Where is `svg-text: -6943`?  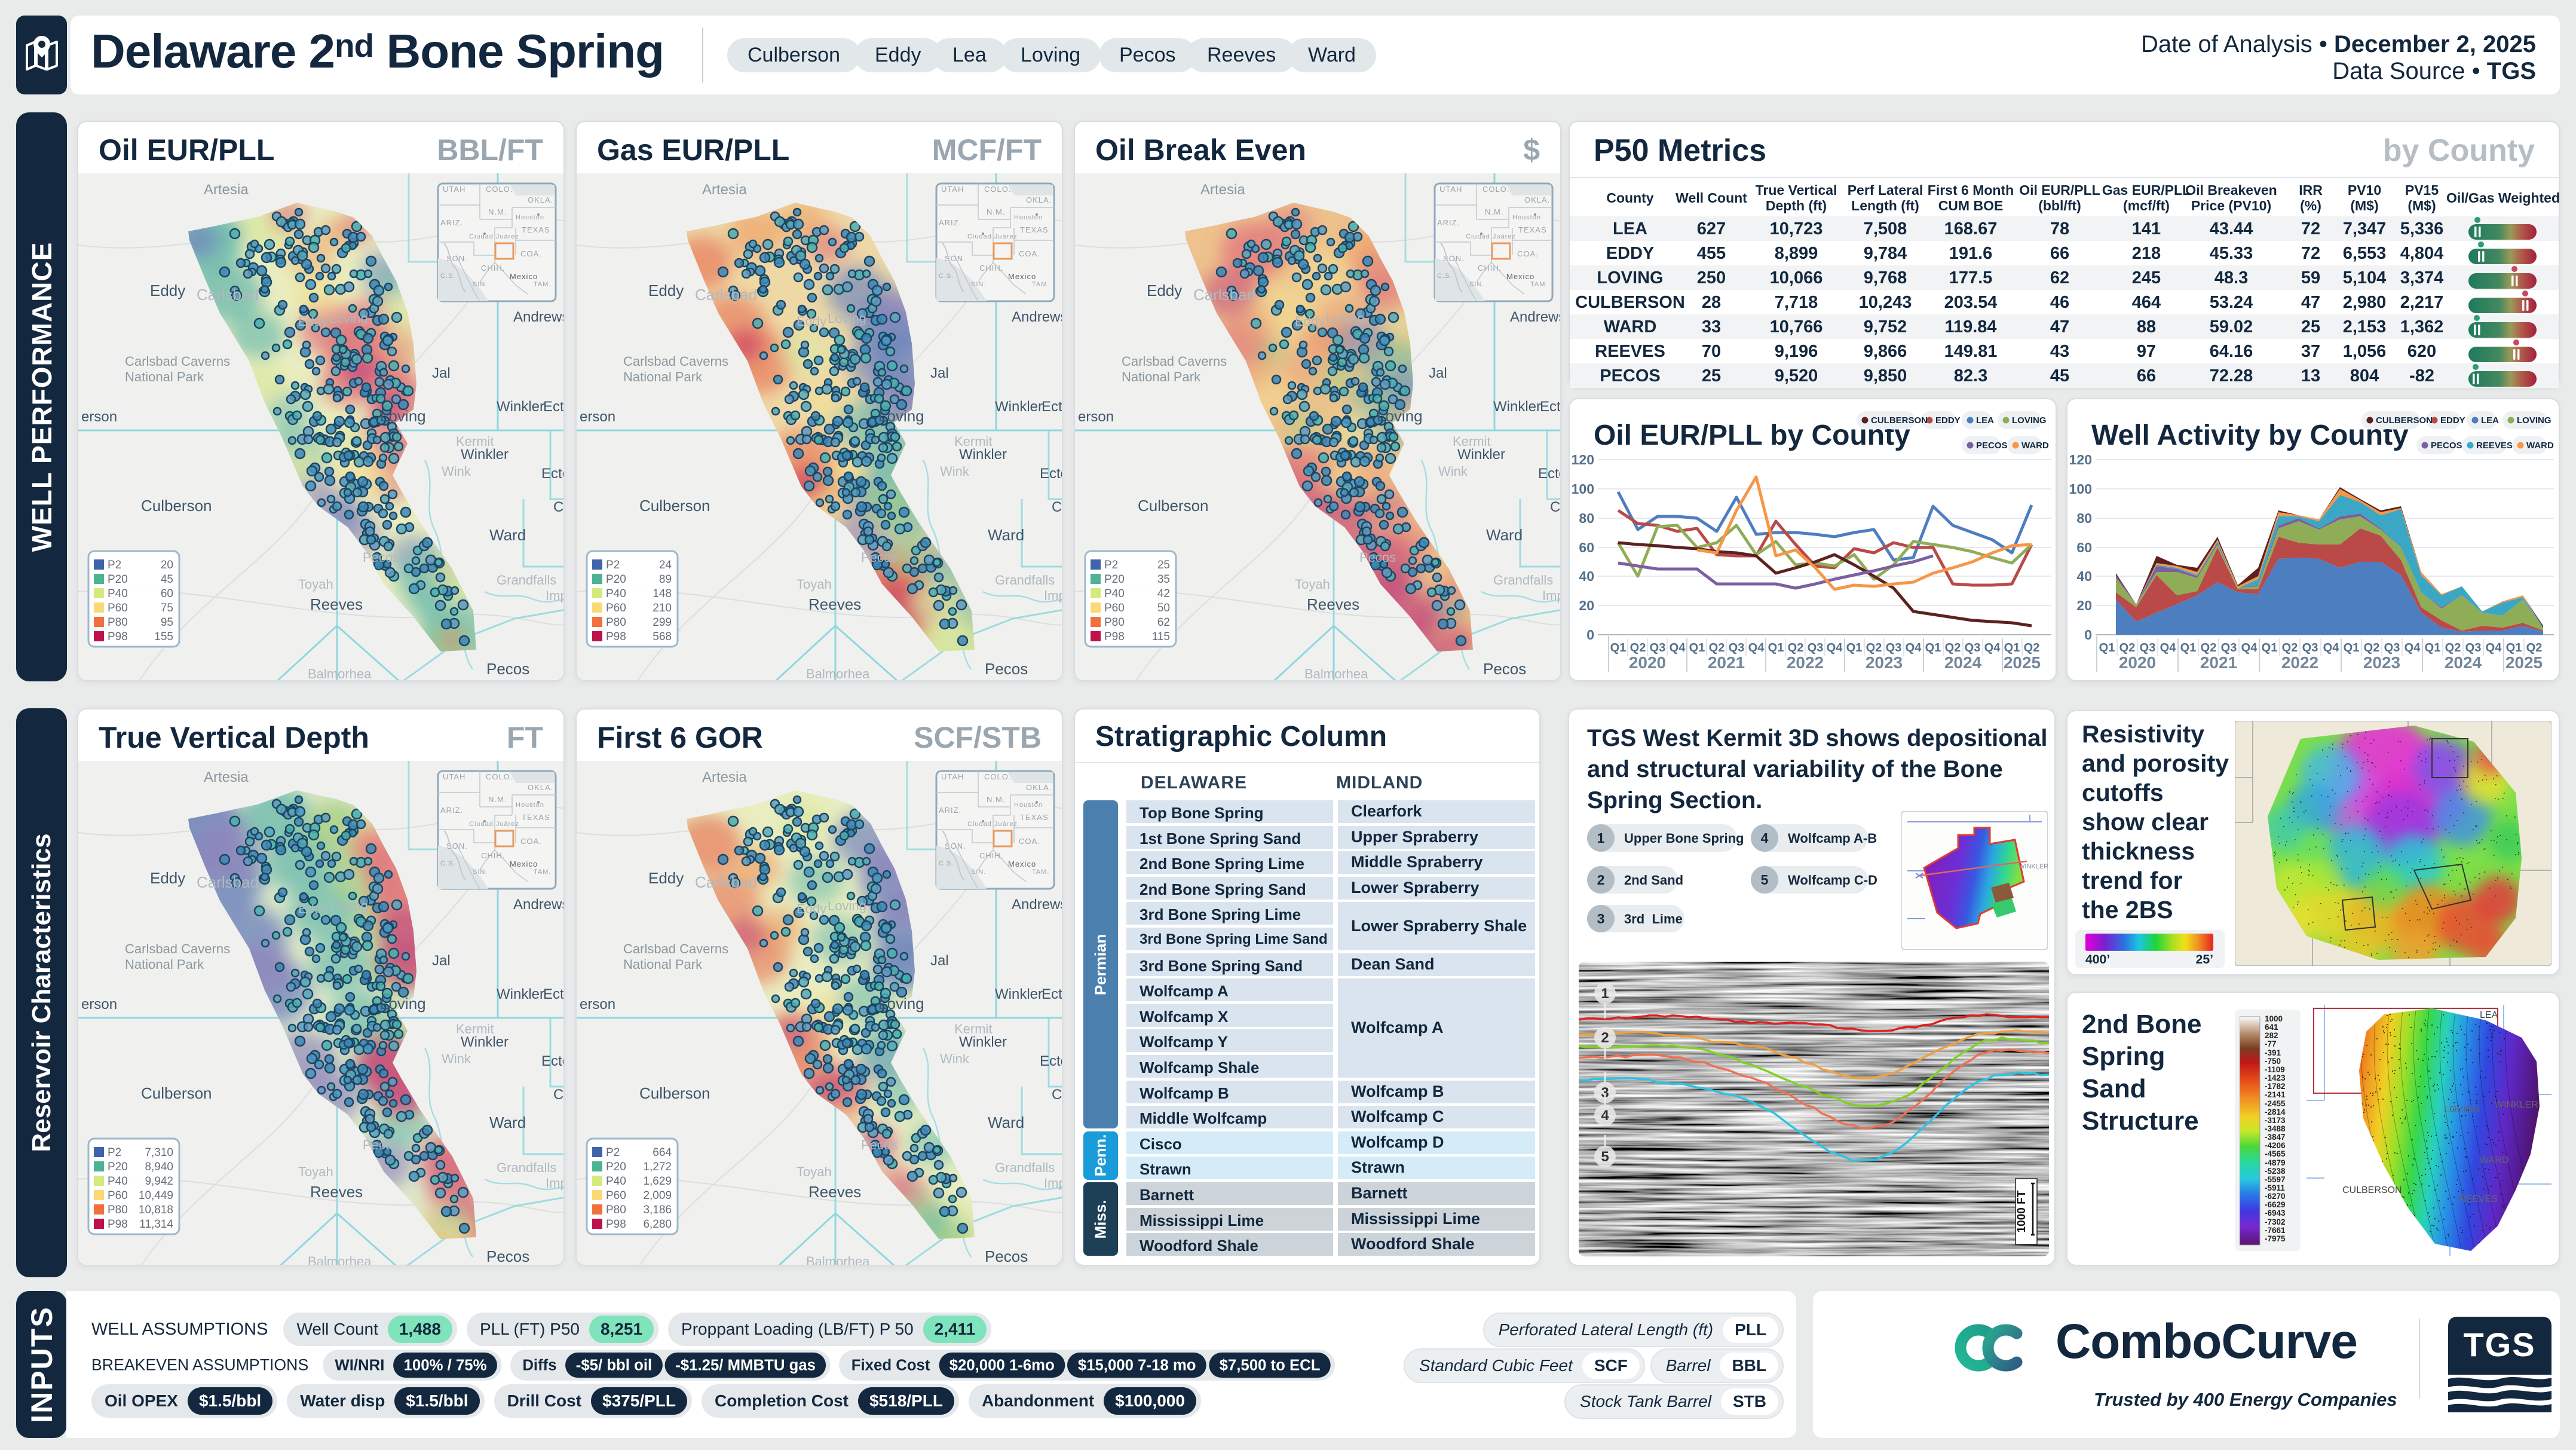 svg-text: -6943 is located at coordinates (2275, 1213).